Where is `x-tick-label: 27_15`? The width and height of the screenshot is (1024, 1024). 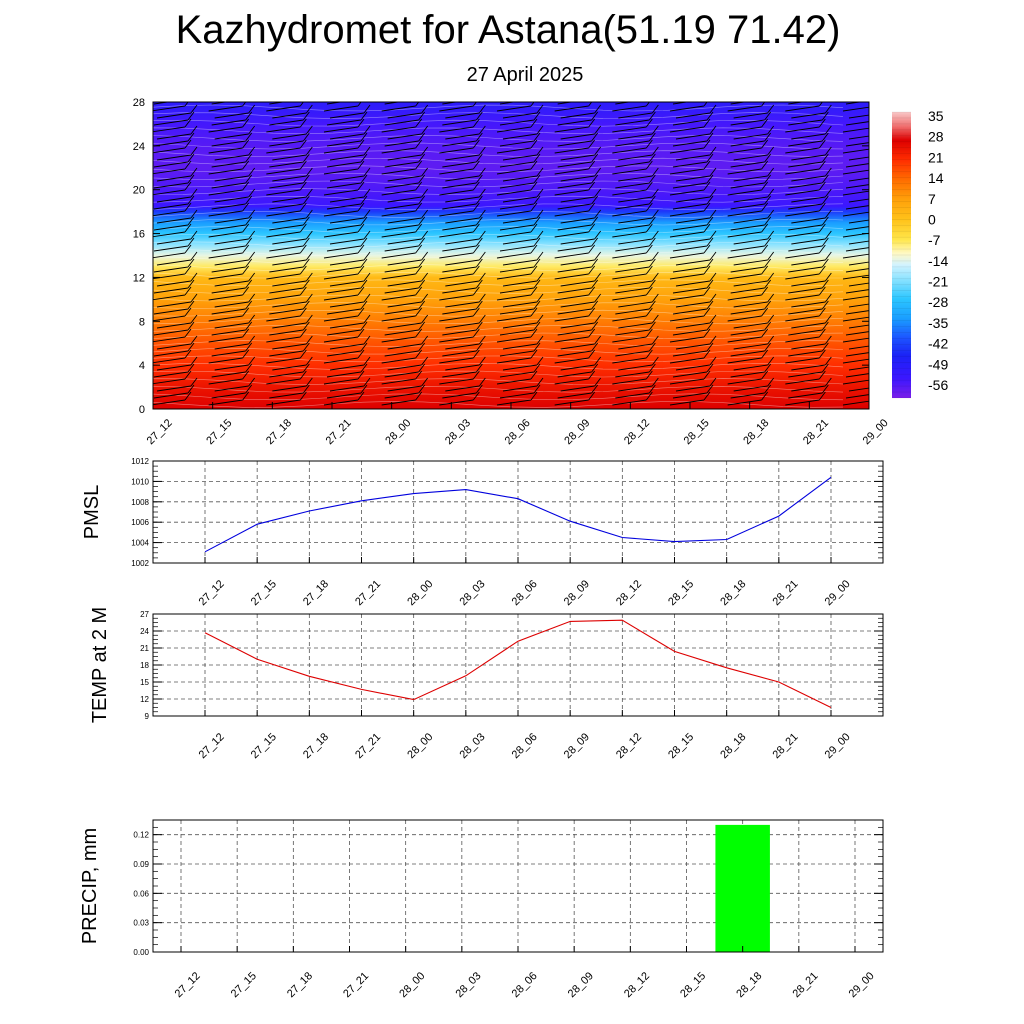
x-tick-label: 27_15 is located at coordinates (264, 593).